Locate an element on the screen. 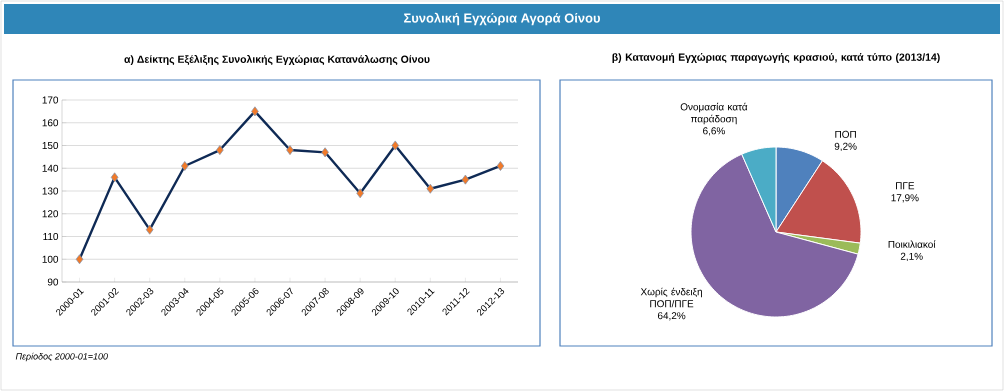  text: Περίοδος 2000-01=100 is located at coordinates (61, 357).